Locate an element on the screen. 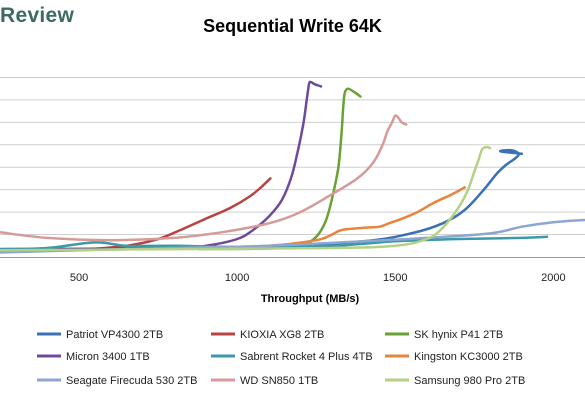  legend-label-7: WD SN850 1TB is located at coordinates (279, 381).